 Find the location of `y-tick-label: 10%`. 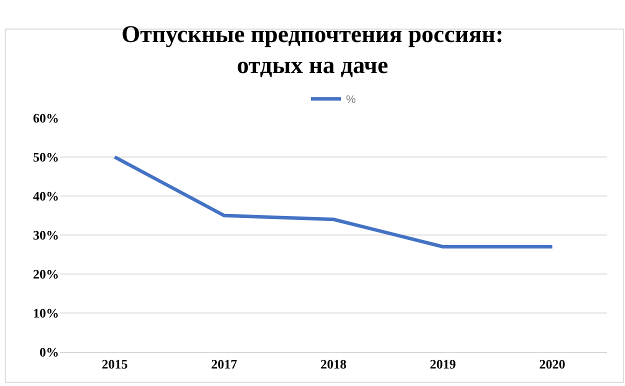

y-tick-label: 10% is located at coordinates (46, 313).